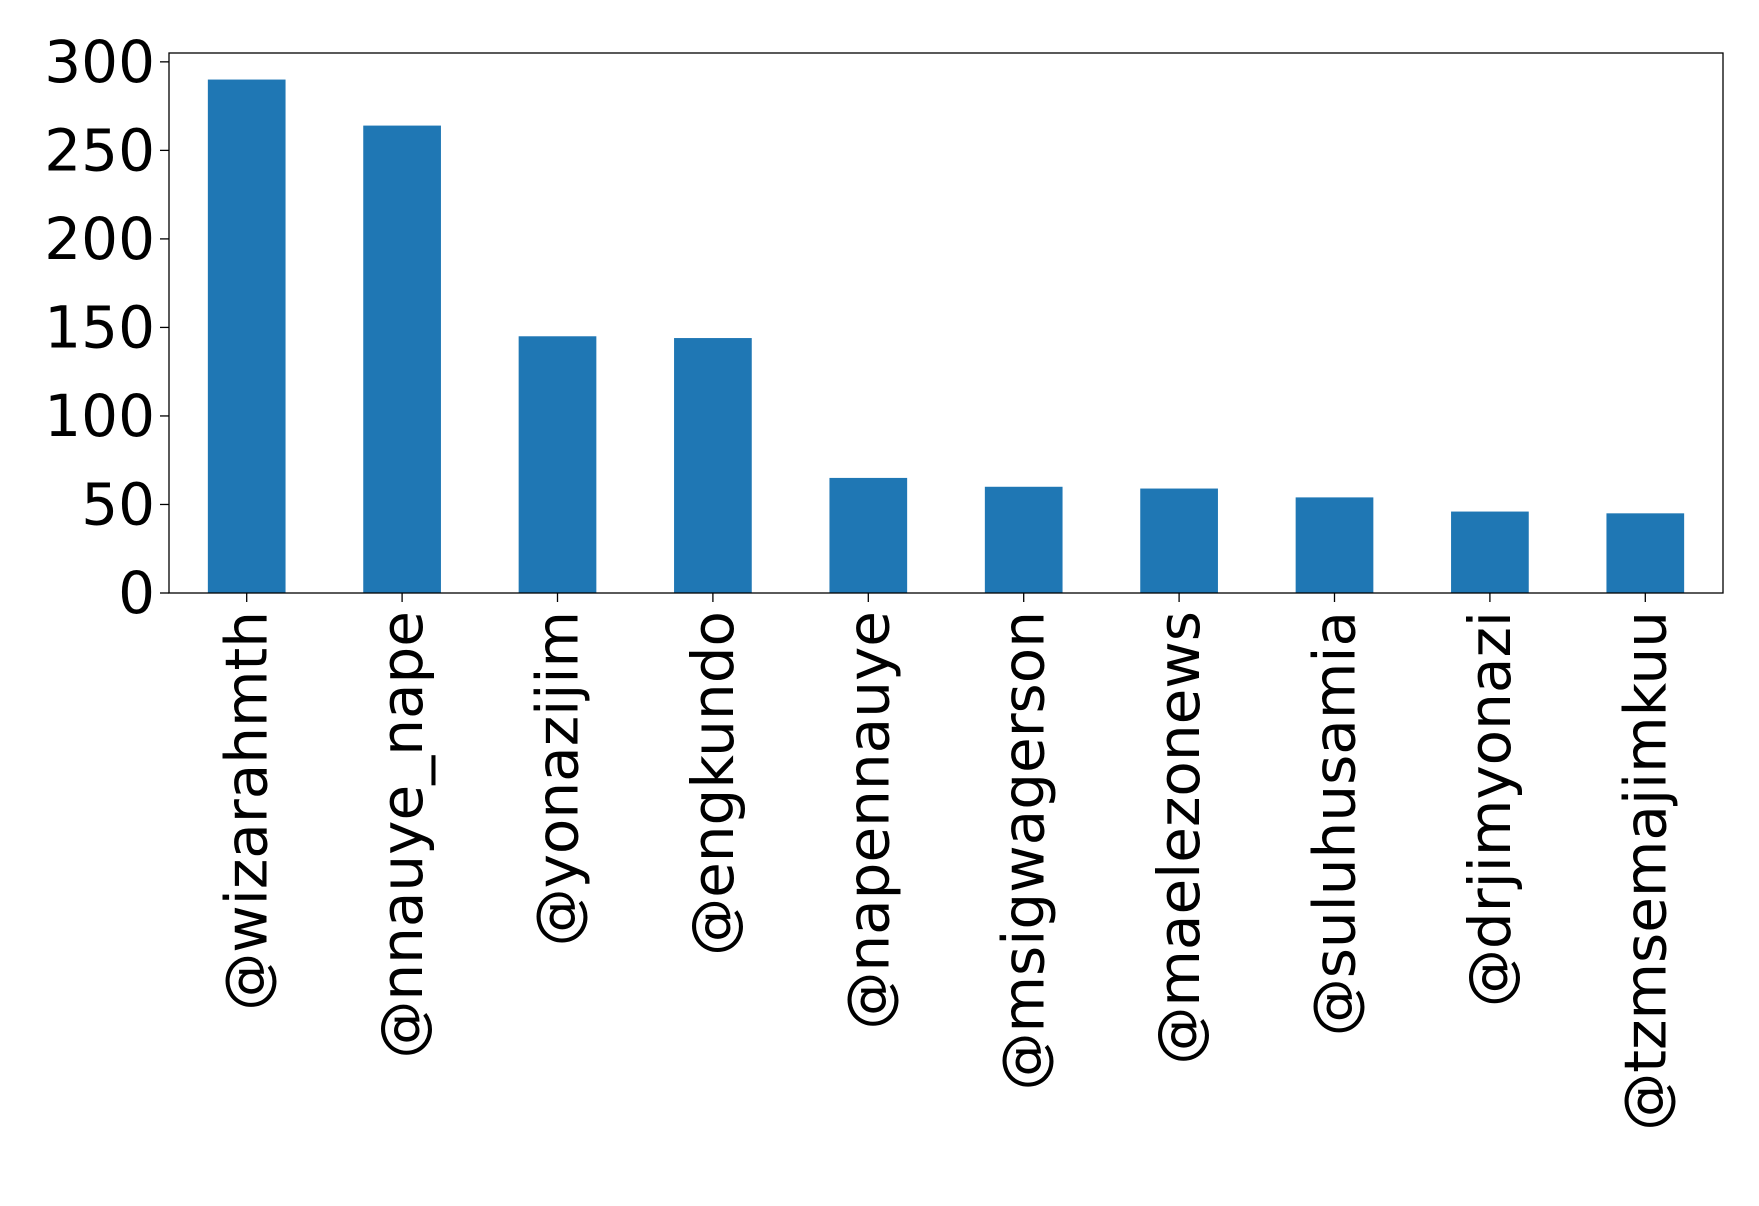 The width and height of the screenshot is (1759, 1206). What do you see at coordinates (247, 811) in the screenshot?
I see `x-tick-label: @wizarahmth` at bounding box center [247, 811].